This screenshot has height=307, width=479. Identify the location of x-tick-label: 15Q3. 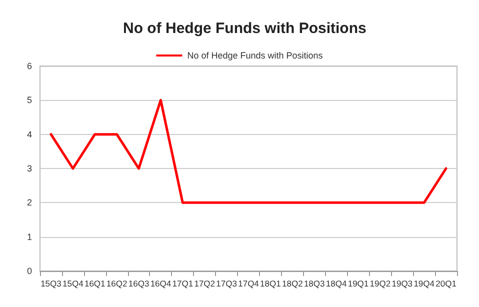
(51, 283).